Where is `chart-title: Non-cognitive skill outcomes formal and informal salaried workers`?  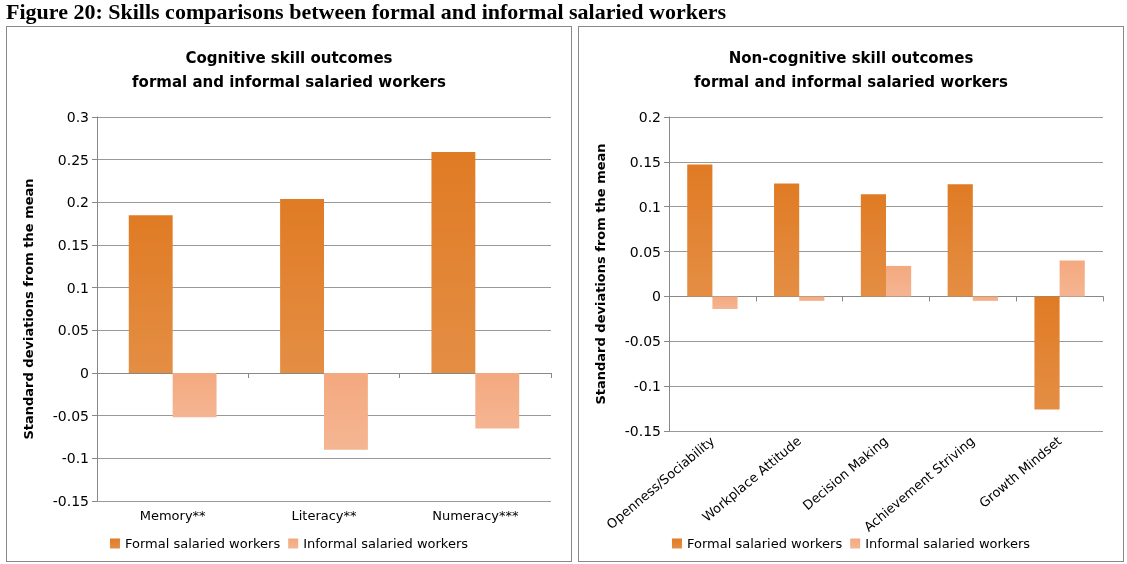
chart-title: Non-cognitive skill outcomes formal and informal salaried workers is located at coordinates (851, 70).